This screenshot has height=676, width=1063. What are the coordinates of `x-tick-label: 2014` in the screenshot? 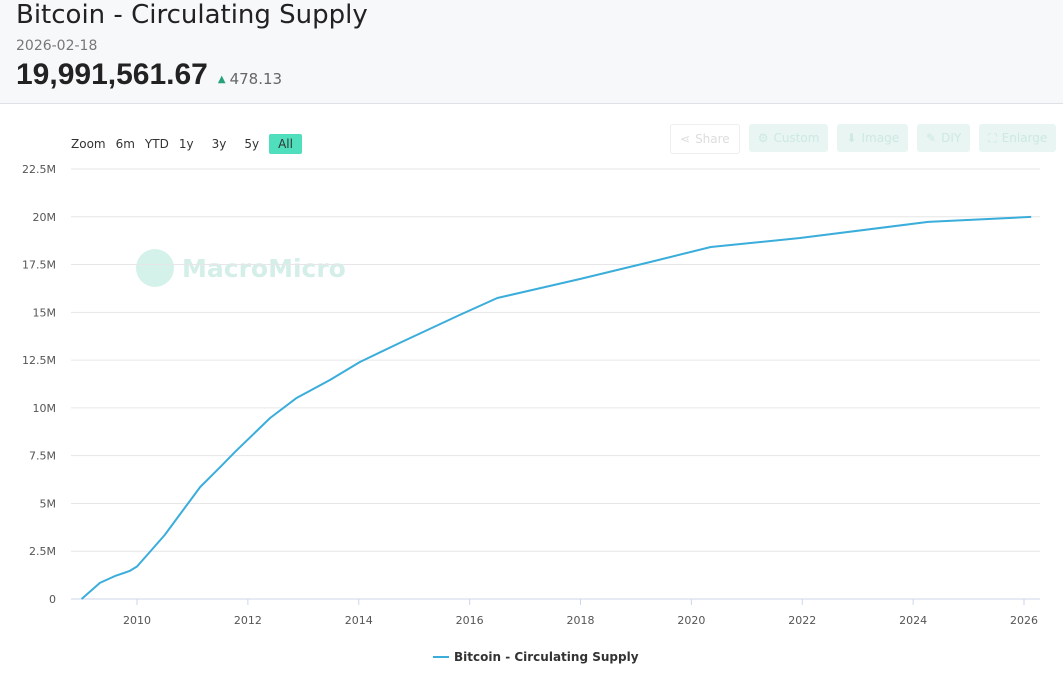 It's located at (359, 620).